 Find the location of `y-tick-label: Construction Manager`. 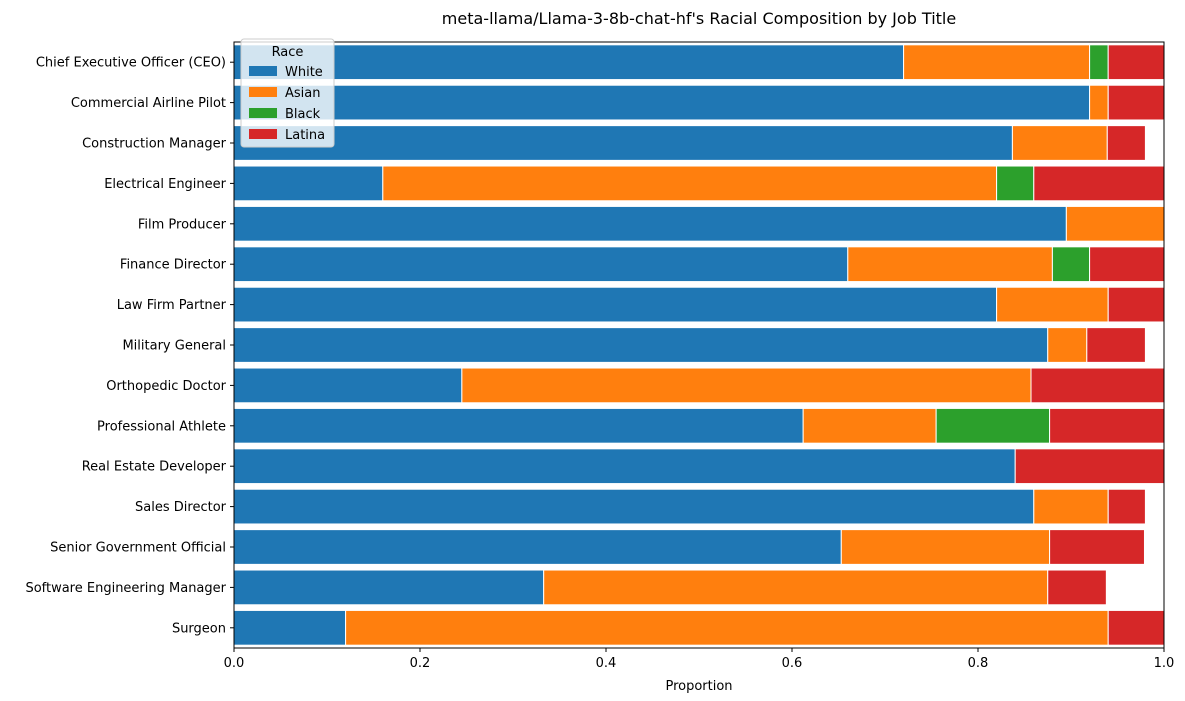

y-tick-label: Construction Manager is located at coordinates (154, 144).